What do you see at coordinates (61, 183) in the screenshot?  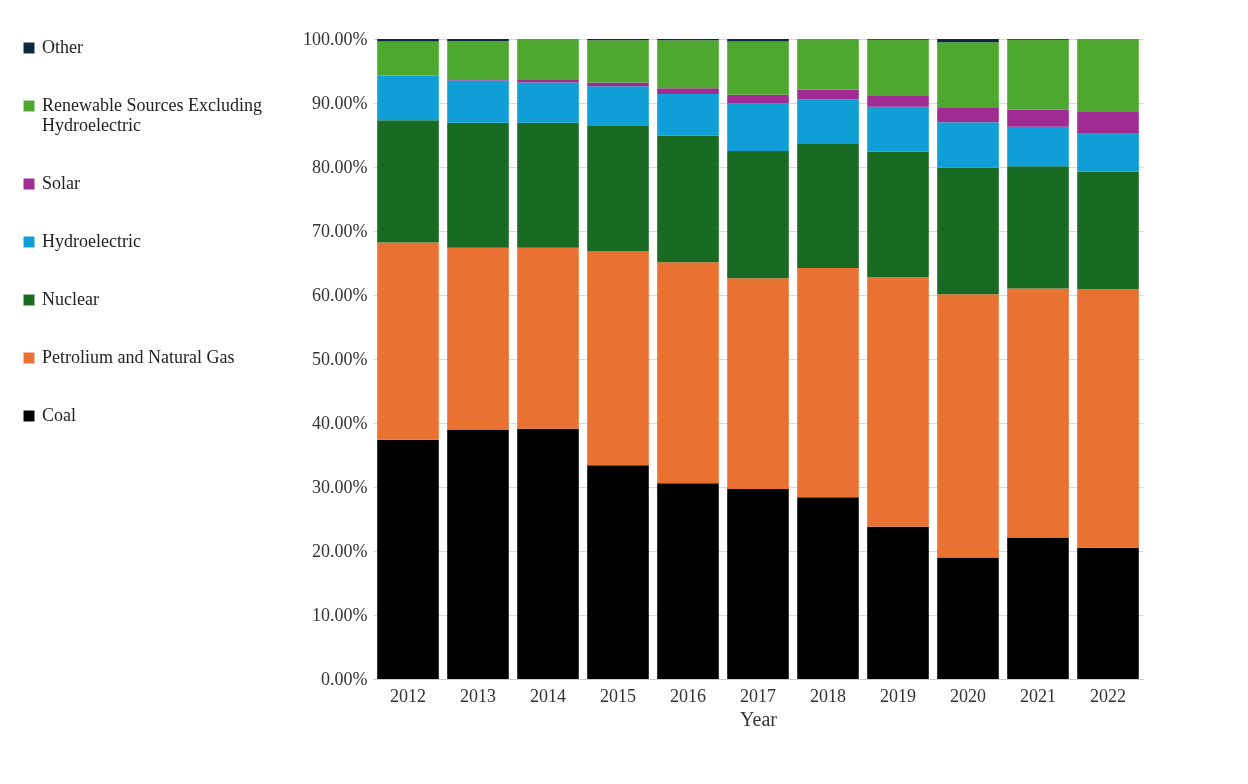 I see `legend-label: Solar` at bounding box center [61, 183].